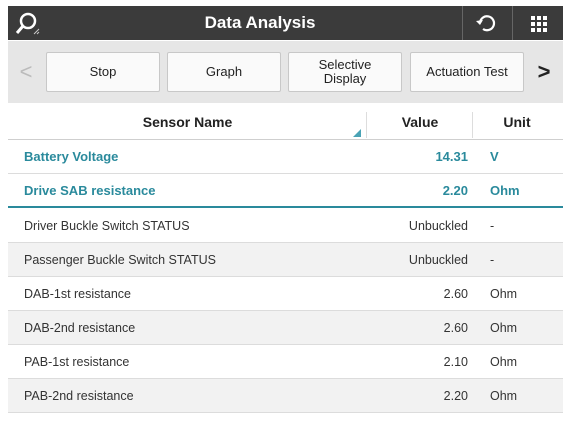 The height and width of the screenshot is (423, 571). Describe the element at coordinates (285, 226) in the screenshot. I see `table-row: Driver Buckle Switch STATUS Unbuckled -` at that location.